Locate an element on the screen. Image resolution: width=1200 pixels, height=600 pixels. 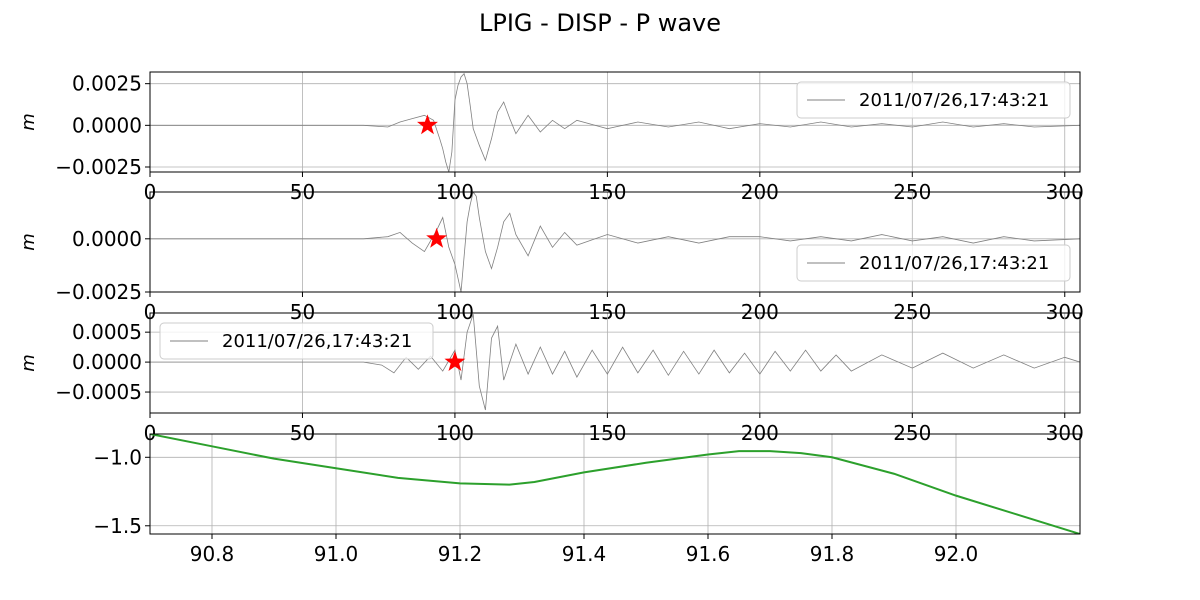
x-tick-label: 250 is located at coordinates (912, 433).